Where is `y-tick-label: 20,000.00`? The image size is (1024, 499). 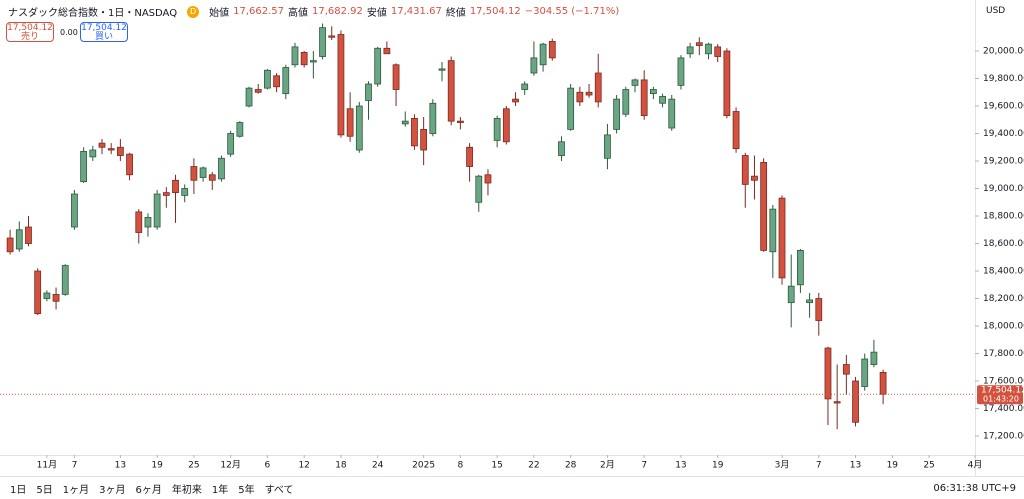
y-tick-label: 20,000.00 is located at coordinates (1003, 52).